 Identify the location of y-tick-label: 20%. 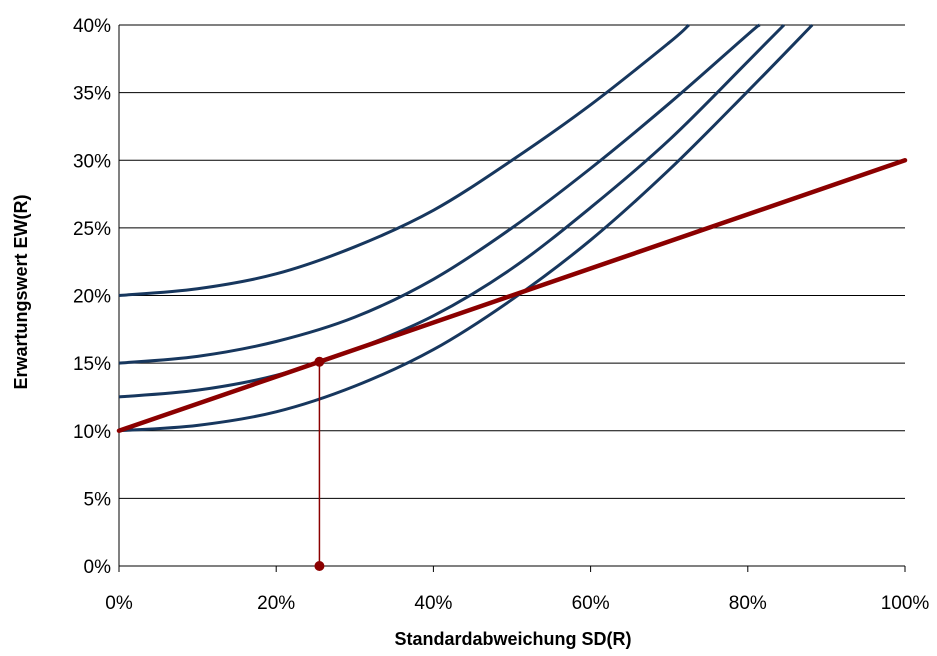
(92, 297).